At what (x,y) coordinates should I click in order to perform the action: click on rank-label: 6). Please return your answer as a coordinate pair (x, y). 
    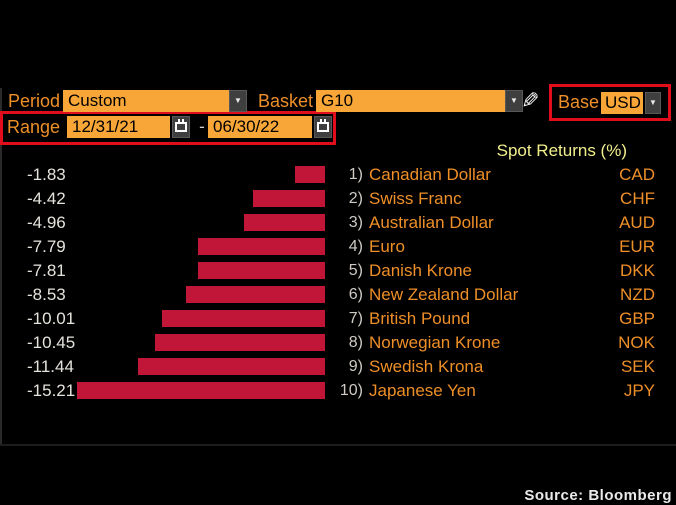
    Looking at the image, I should click on (355, 294).